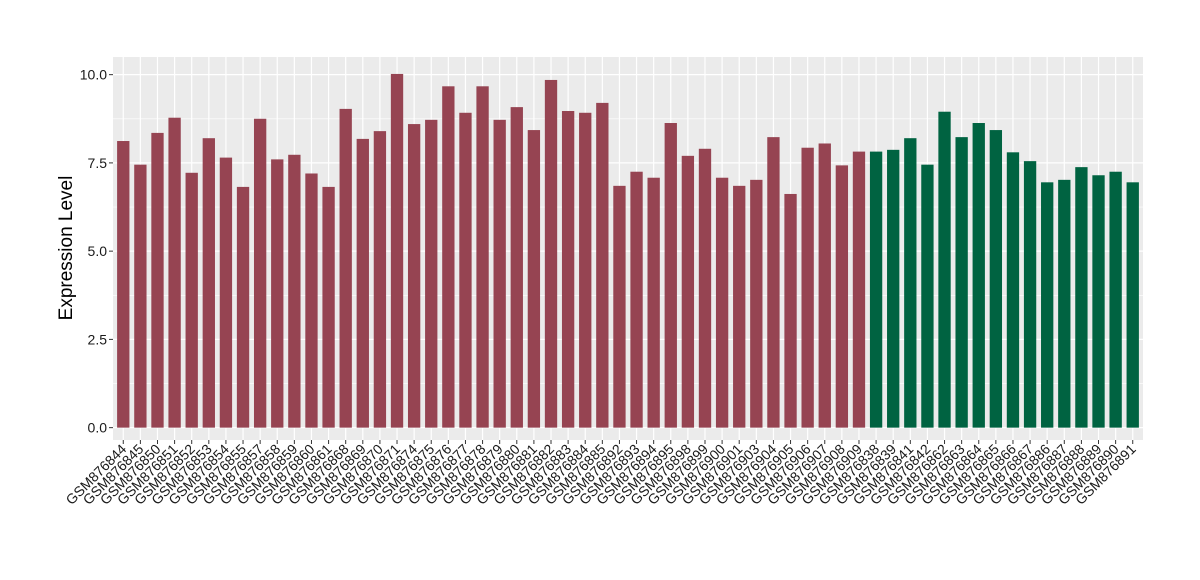 The width and height of the screenshot is (1200, 580). I want to click on y-tick-label: 0.0, so click(98, 428).